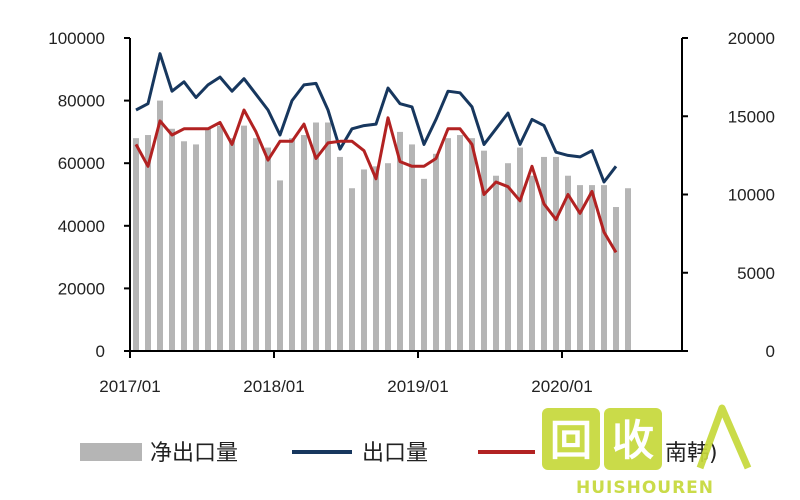 The height and width of the screenshot is (500, 800). What do you see at coordinates (100, 351) in the screenshot?
I see `y-left-tick-label: 0` at bounding box center [100, 351].